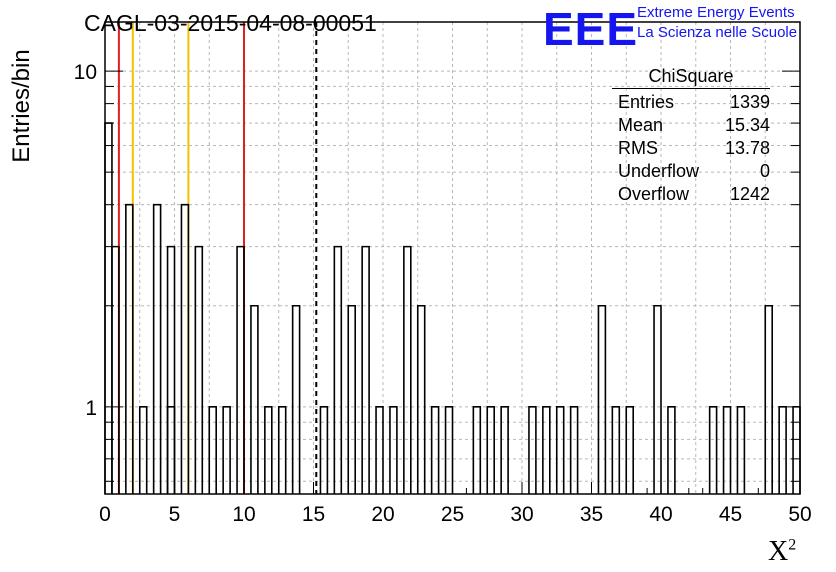 The image size is (836, 572). Describe the element at coordinates (792, 545) in the screenshot. I see `x-axis-label-sup: 2` at that location.